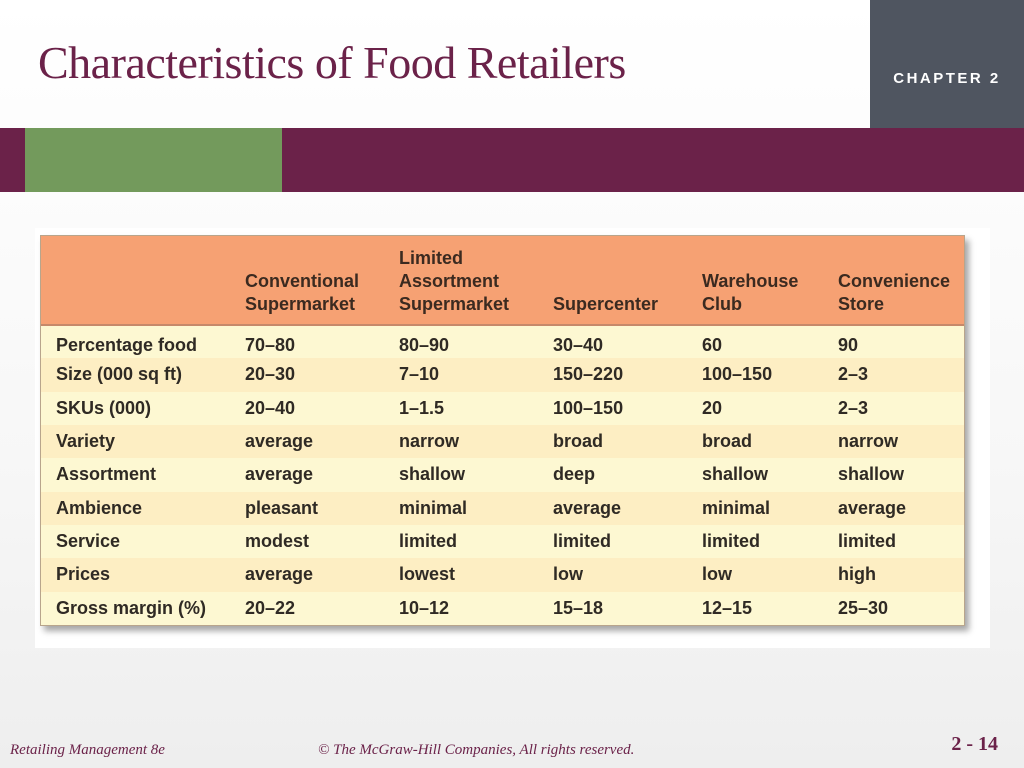  Describe the element at coordinates (588, 374) in the screenshot. I see `table-cell: 150–220` at that location.